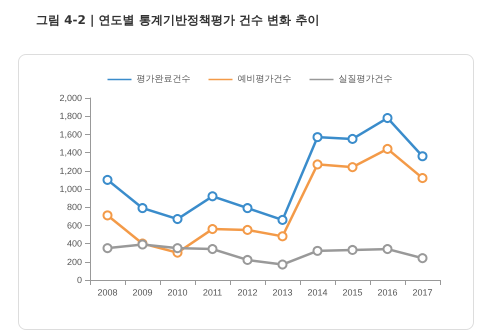 This screenshot has width=490, height=330. I want to click on x-tick-label: 2012, so click(247, 293).